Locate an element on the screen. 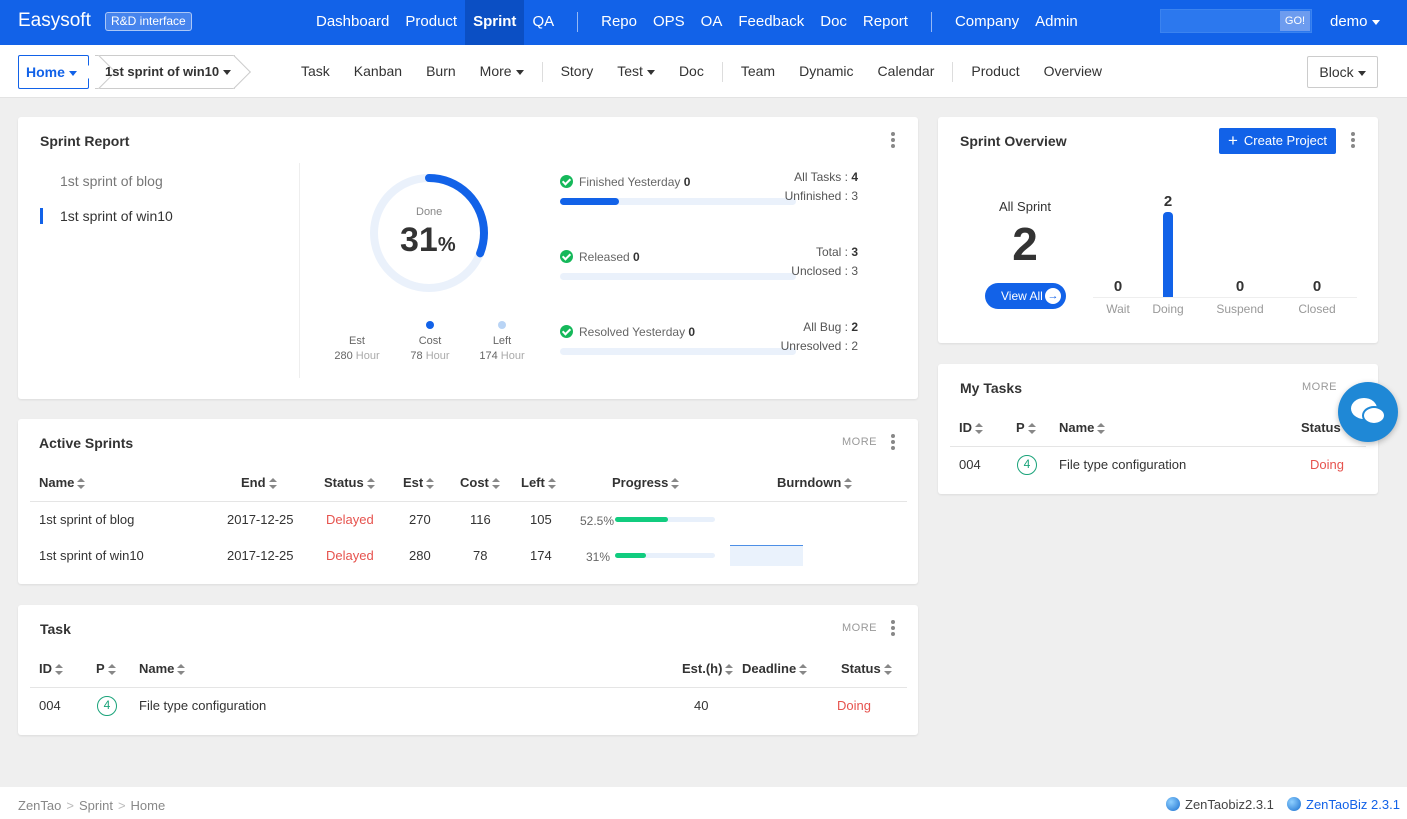 This screenshot has width=1407, height=819. nav-repo: Repo is located at coordinates (619, 21).